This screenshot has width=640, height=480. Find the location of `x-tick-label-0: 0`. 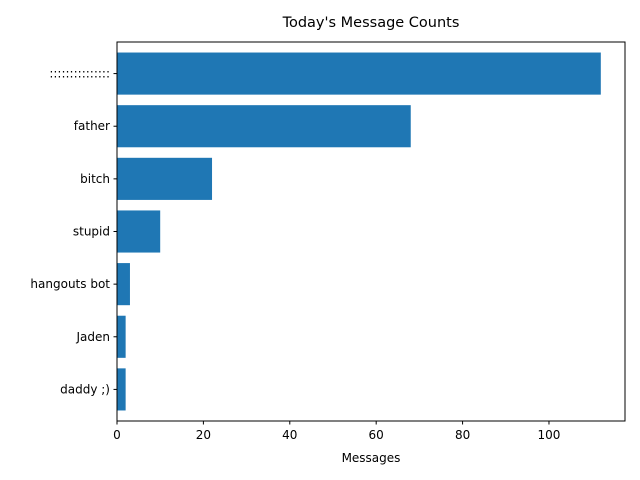

x-tick-label-0: 0 is located at coordinates (117, 435).